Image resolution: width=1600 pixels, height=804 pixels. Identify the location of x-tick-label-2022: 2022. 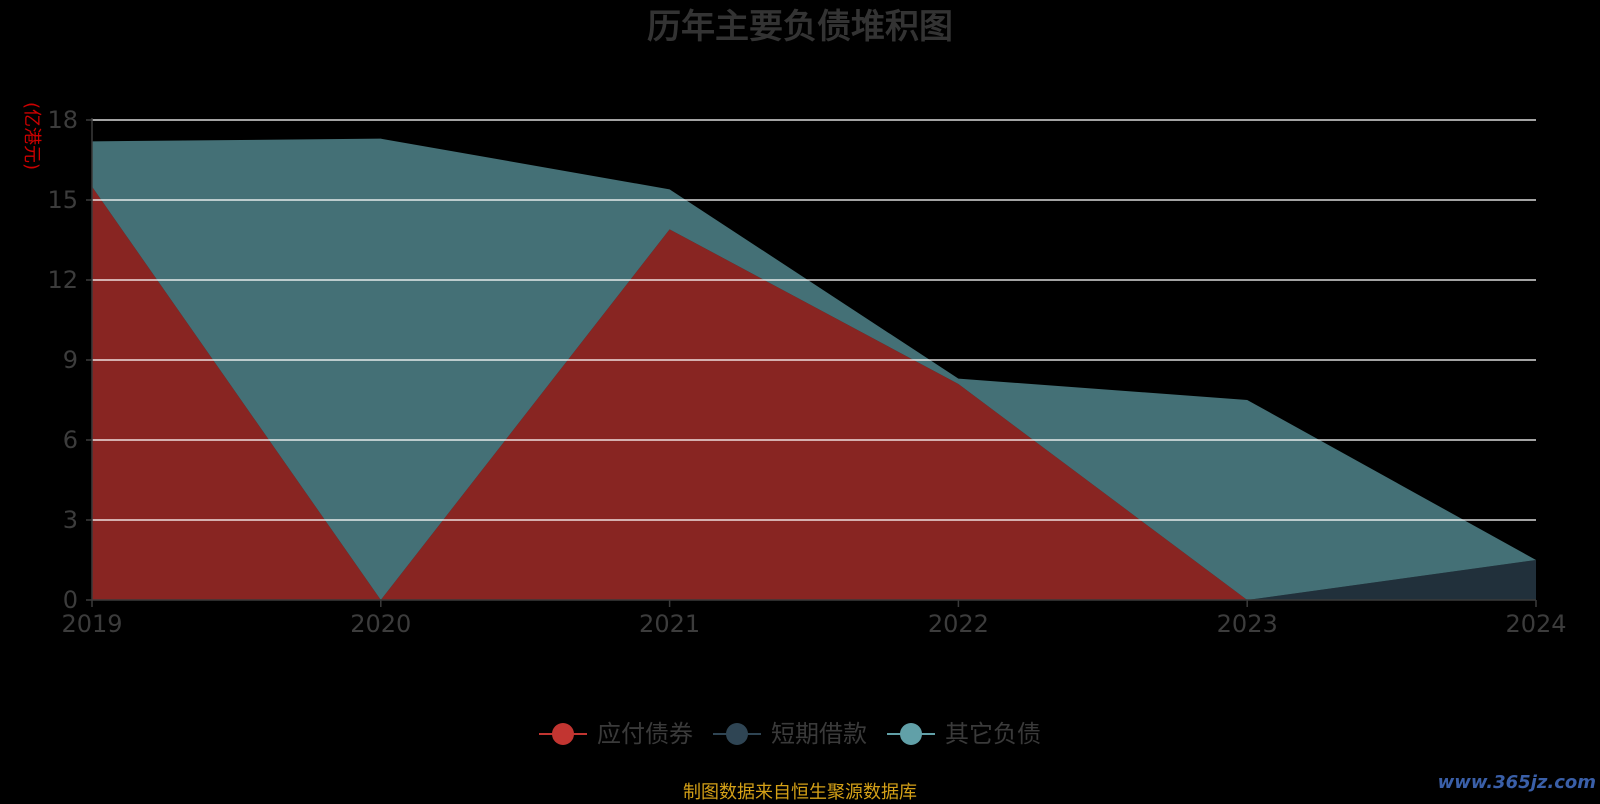
(958, 624).